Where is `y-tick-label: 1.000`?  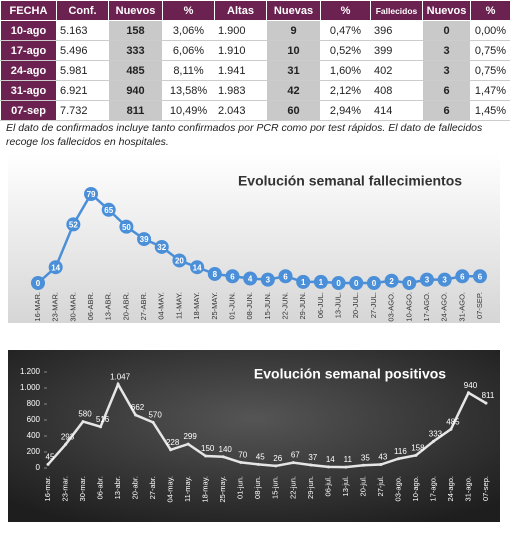 y-tick-label: 1.000 is located at coordinates (30, 387).